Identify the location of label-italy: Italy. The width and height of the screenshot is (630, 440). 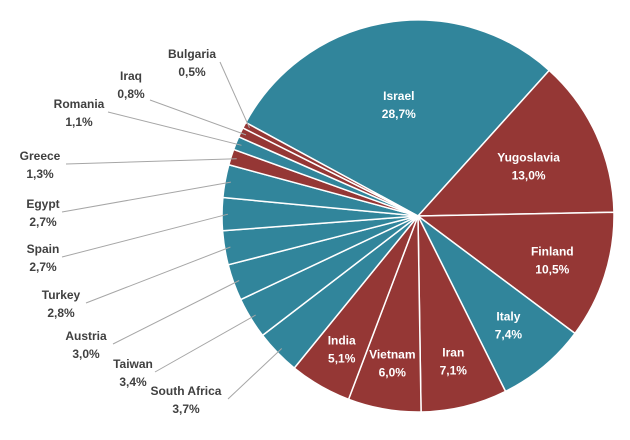
(508, 316).